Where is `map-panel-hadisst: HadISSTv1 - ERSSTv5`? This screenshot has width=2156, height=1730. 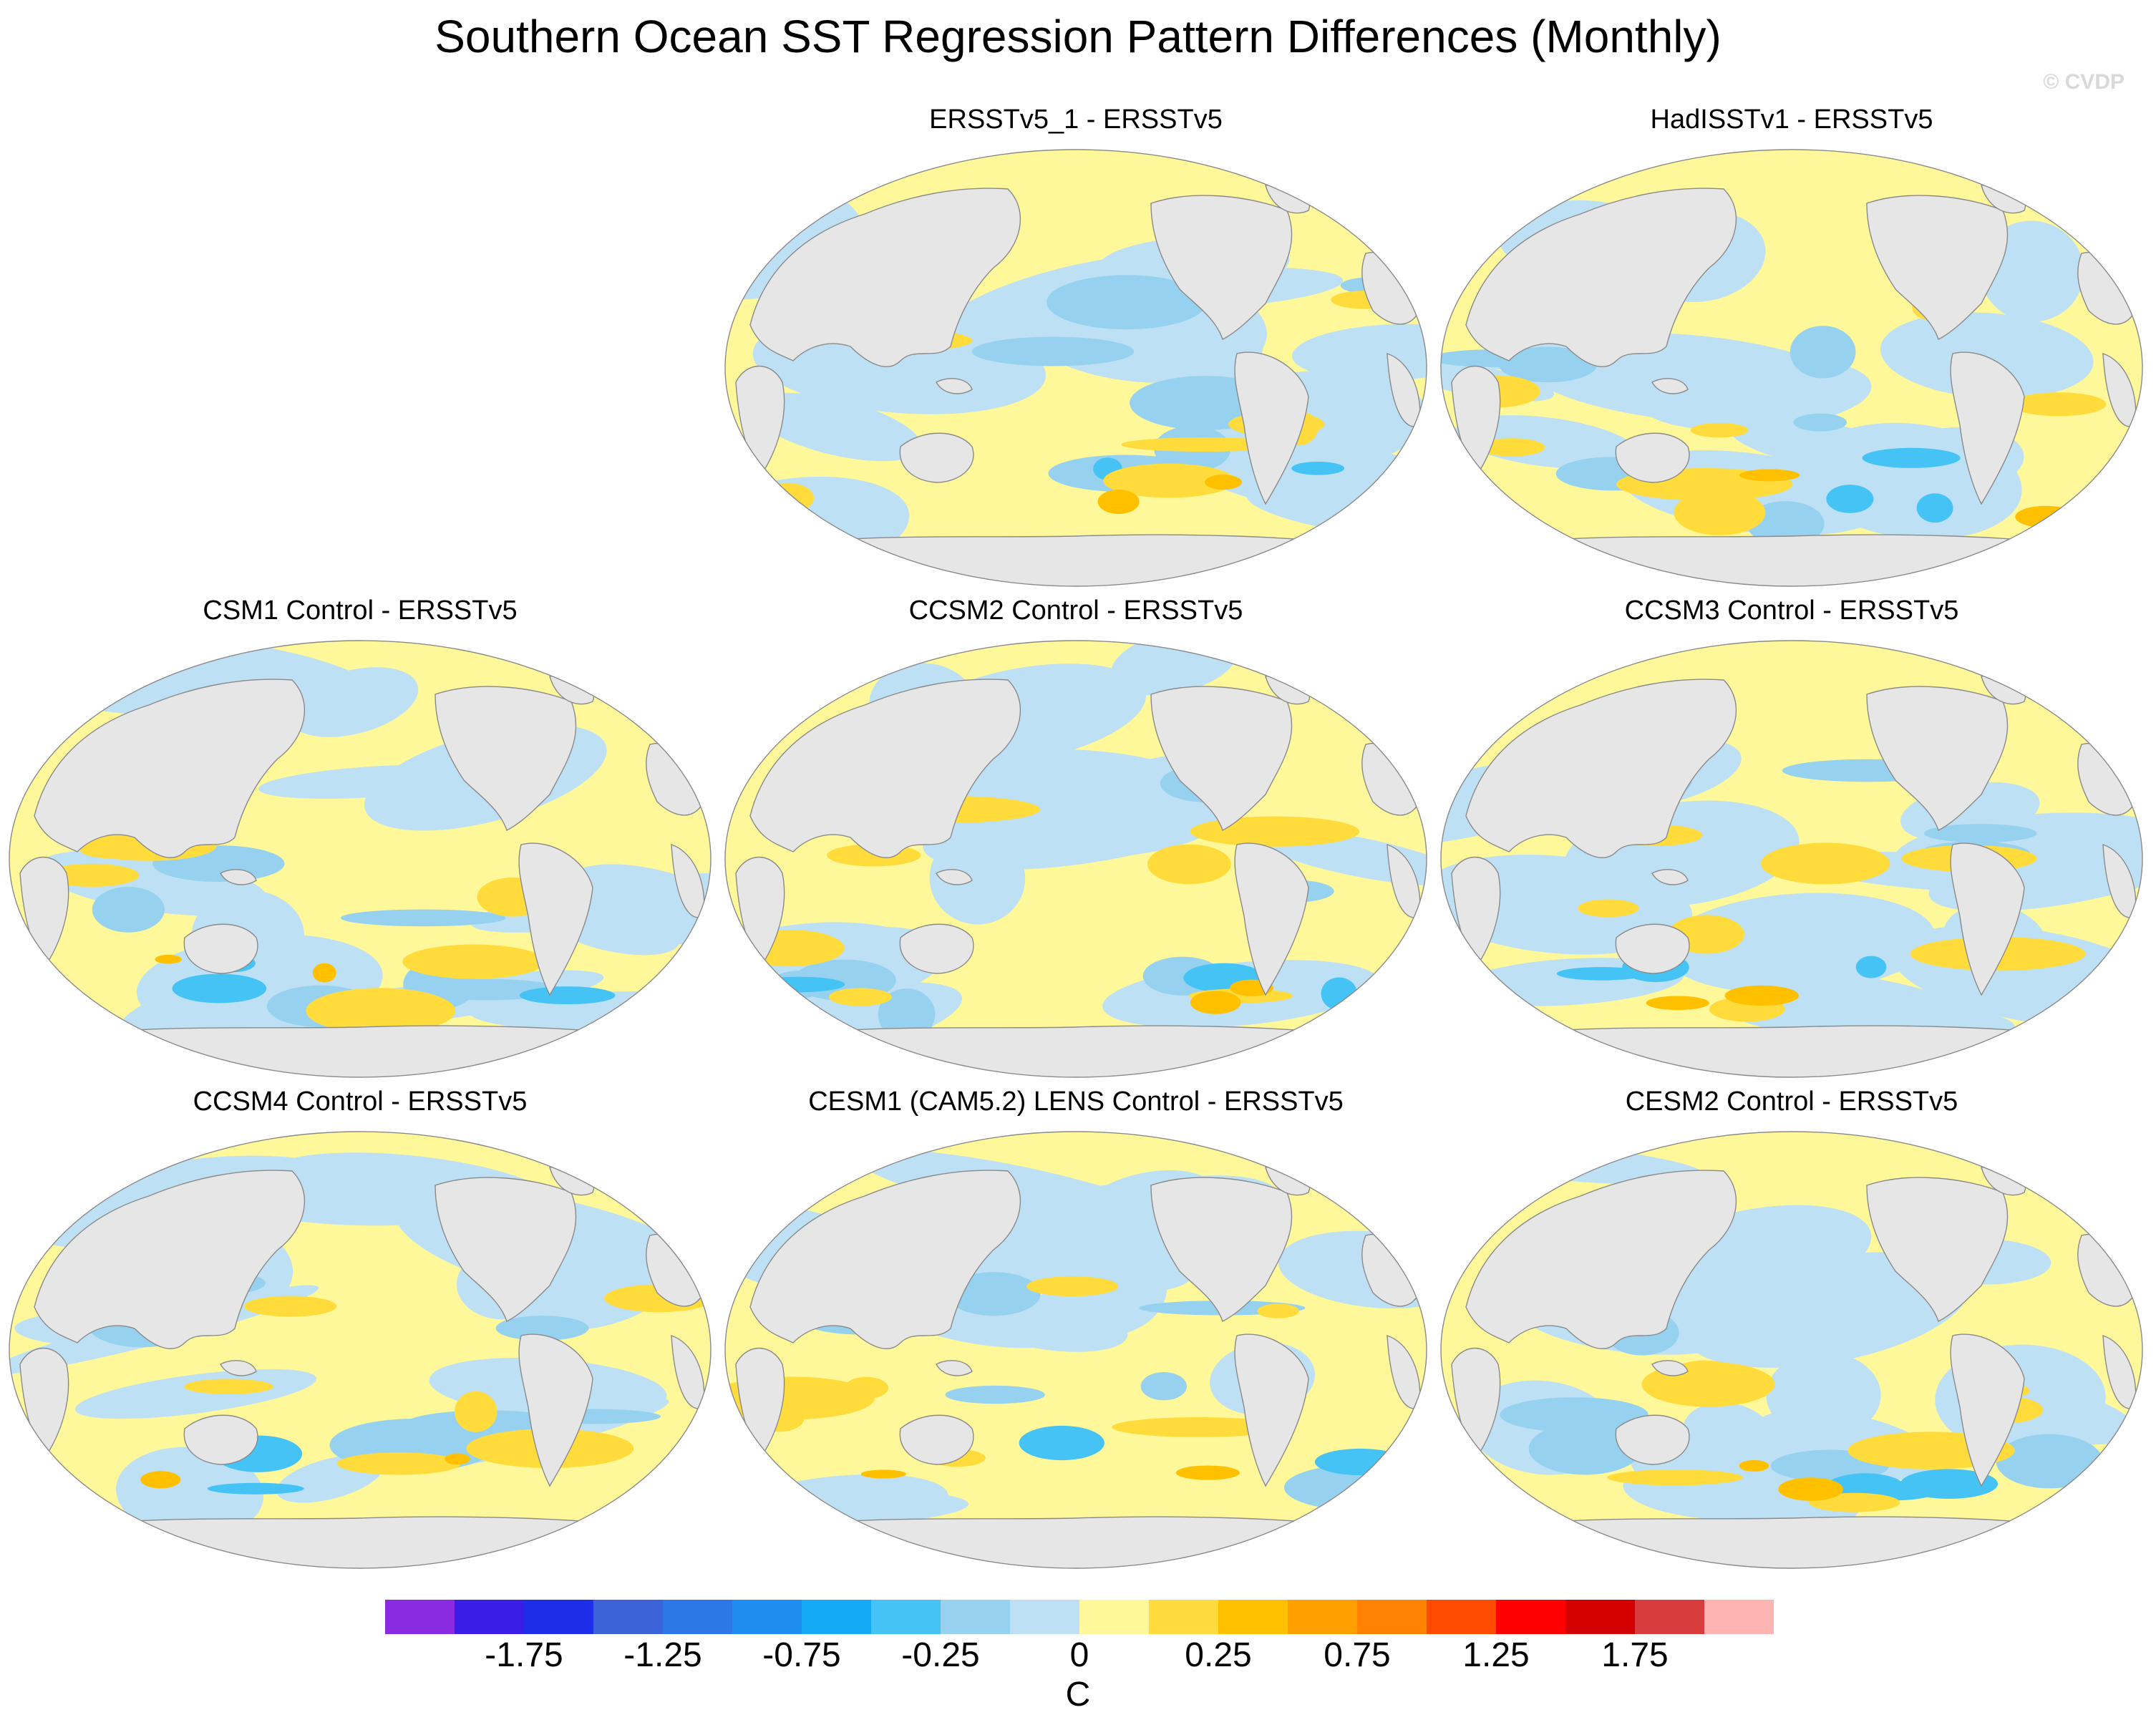 map-panel-hadisst: HadISSTv1 - ERSSTv5 is located at coordinates (1792, 348).